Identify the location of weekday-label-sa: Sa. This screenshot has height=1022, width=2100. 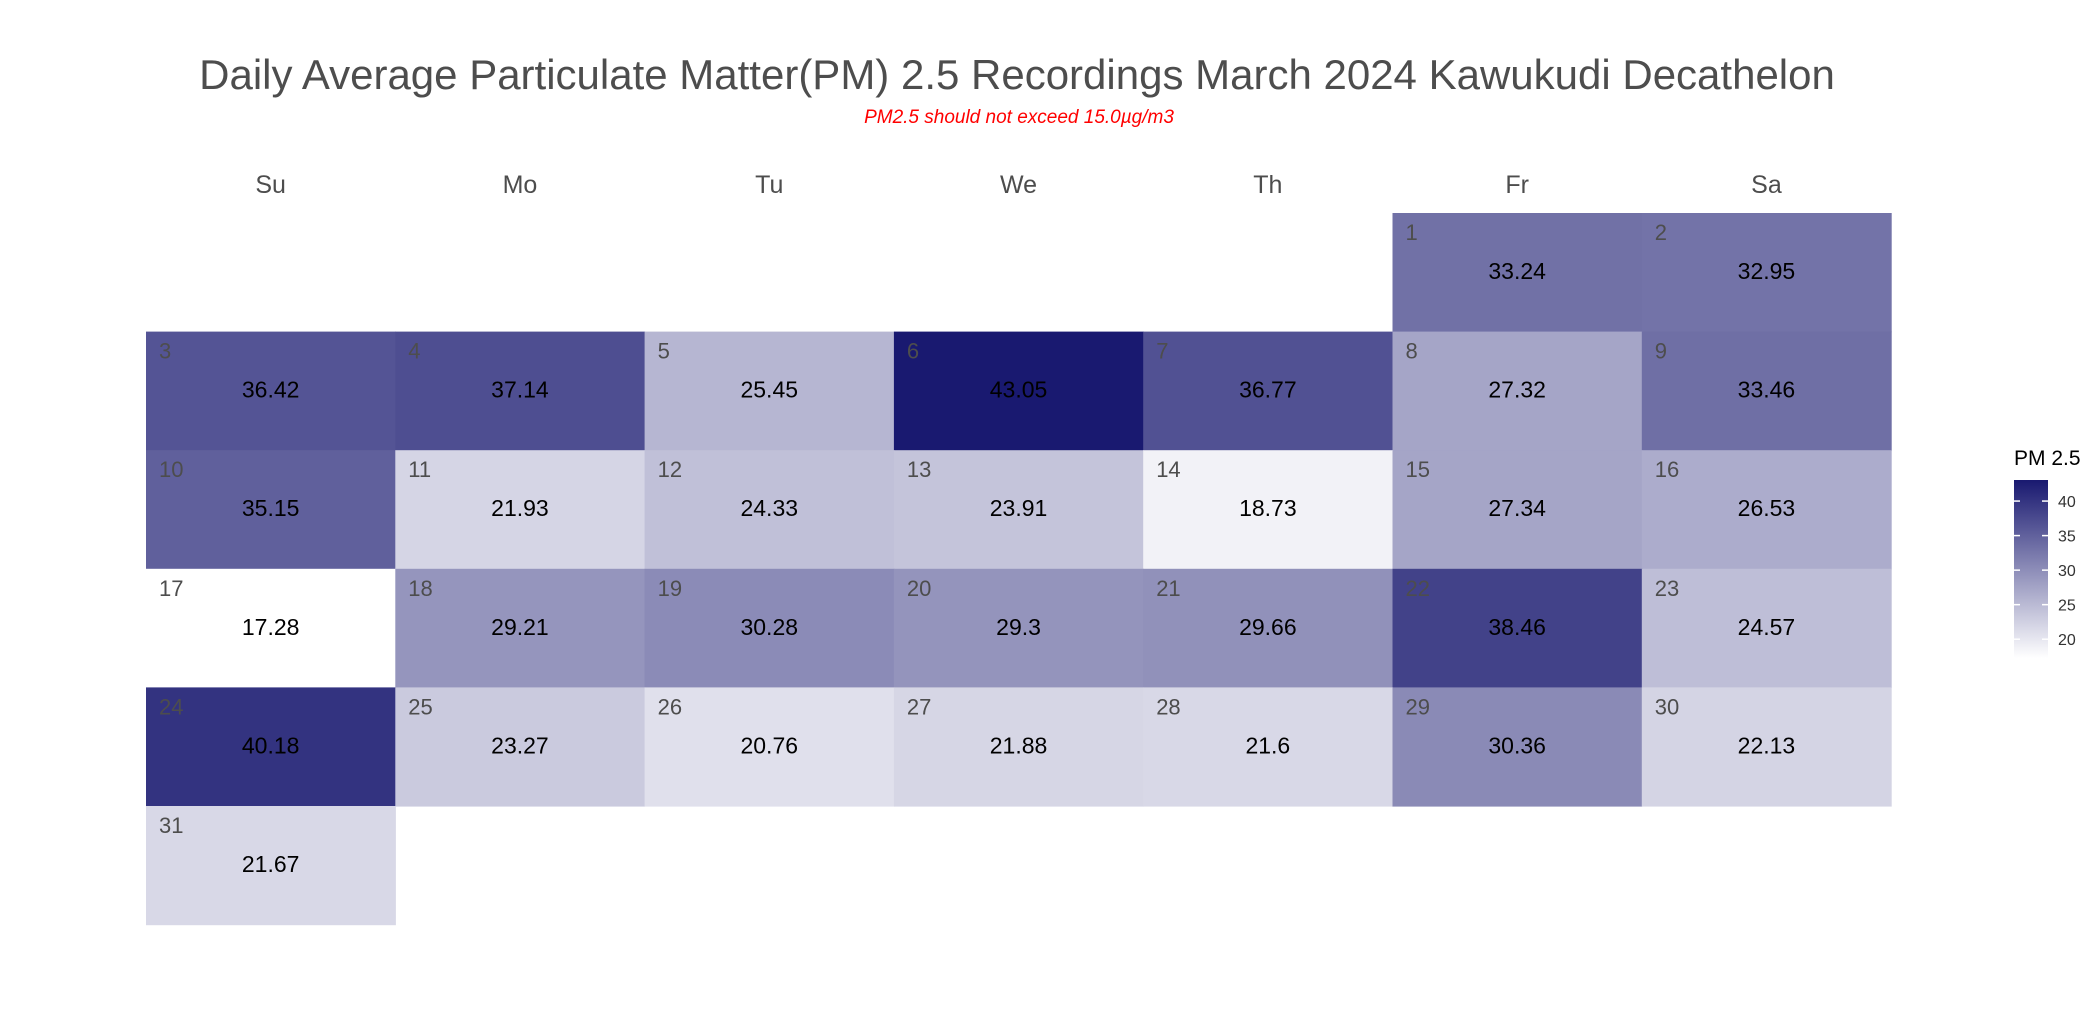
(1766, 185).